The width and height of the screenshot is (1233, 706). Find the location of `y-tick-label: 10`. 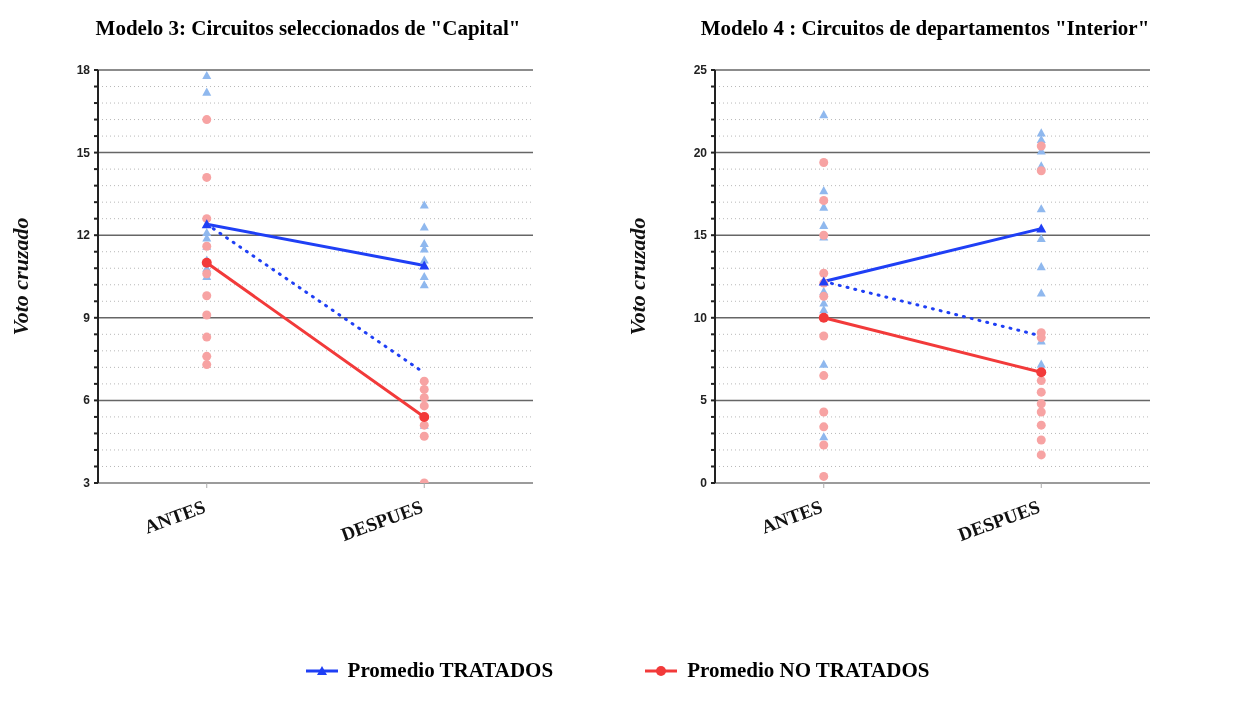

y-tick-label: 10 is located at coordinates (700, 317).